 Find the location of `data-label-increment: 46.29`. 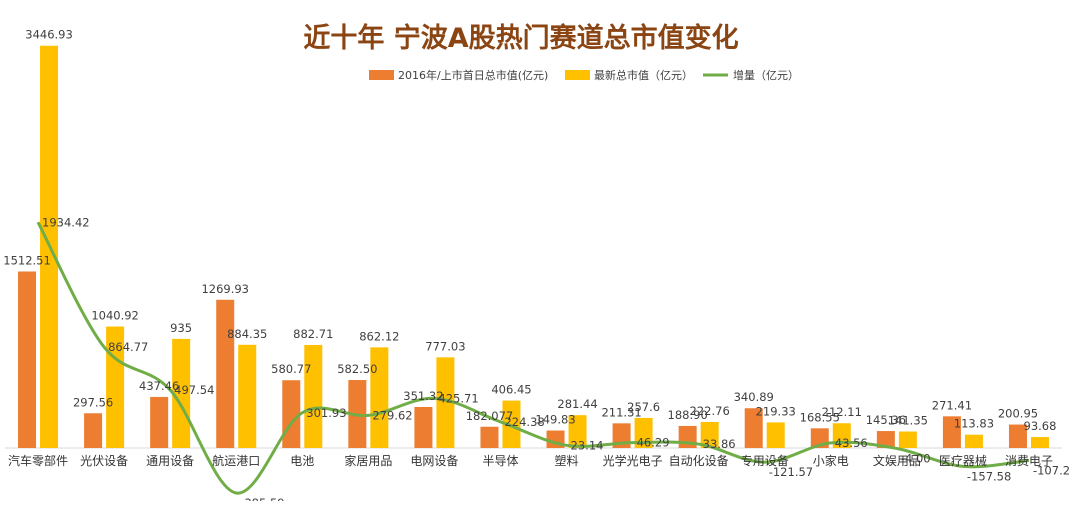

data-label-increment: 46.29 is located at coordinates (653, 443).